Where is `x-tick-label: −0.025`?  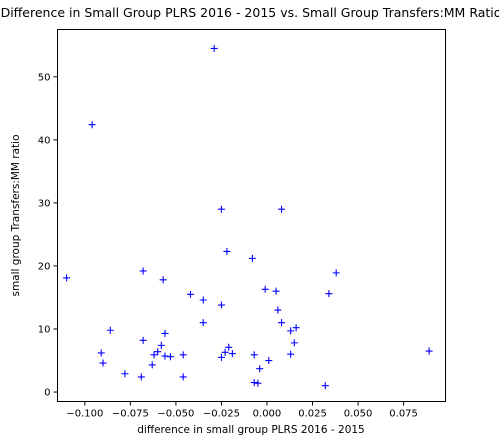 x-tick-label: −0.025 is located at coordinates (221, 414).